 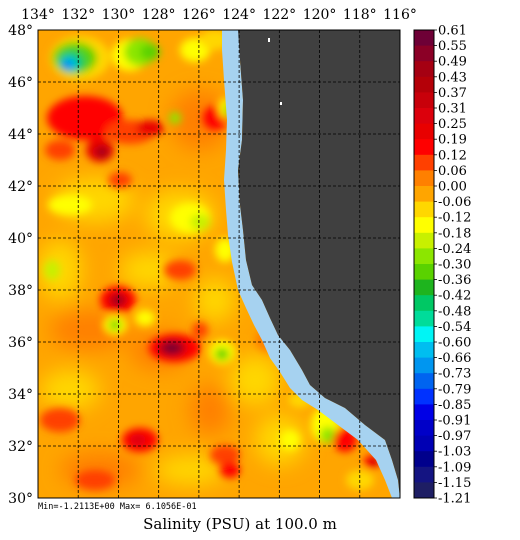 What do you see at coordinates (400, 15) in the screenshot?
I see `longitude-tick-label: 116°` at bounding box center [400, 15].